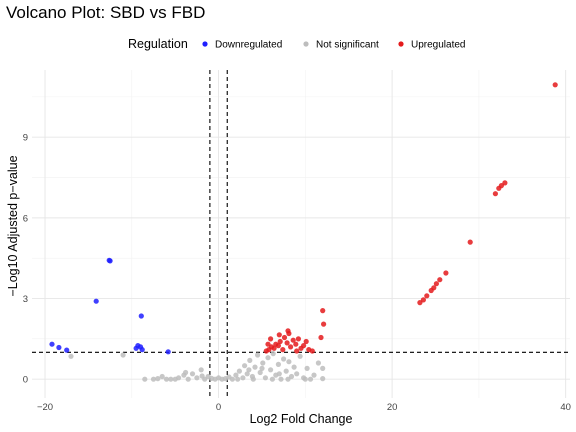  What do you see at coordinates (438, 45) in the screenshot?
I see `legend-label-upregulated: Upregulated` at bounding box center [438, 45].